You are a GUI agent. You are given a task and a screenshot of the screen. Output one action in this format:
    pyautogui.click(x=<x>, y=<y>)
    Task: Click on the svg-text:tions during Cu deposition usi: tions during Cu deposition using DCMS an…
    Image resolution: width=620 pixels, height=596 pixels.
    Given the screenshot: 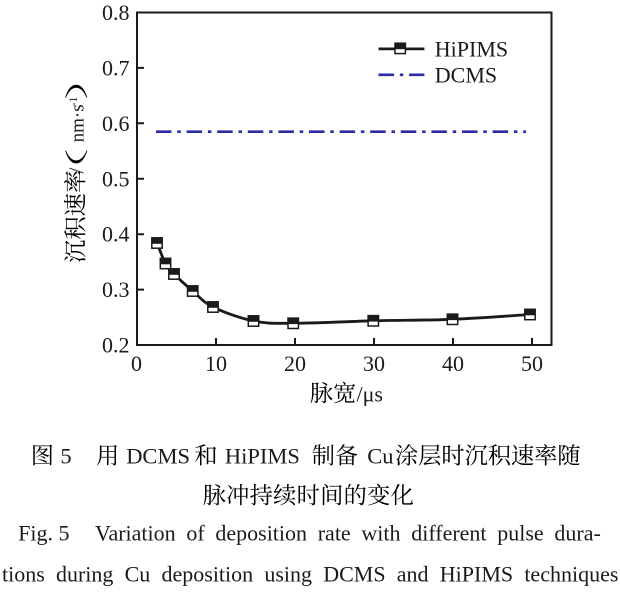 What is the action you would take?
    pyautogui.click(x=310, y=573)
    